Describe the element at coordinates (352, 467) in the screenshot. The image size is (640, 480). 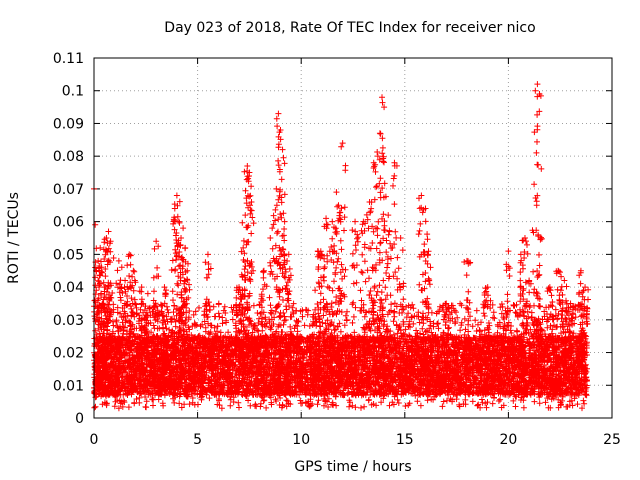
I see `x-axis-label: GPS time / hours` at that location.